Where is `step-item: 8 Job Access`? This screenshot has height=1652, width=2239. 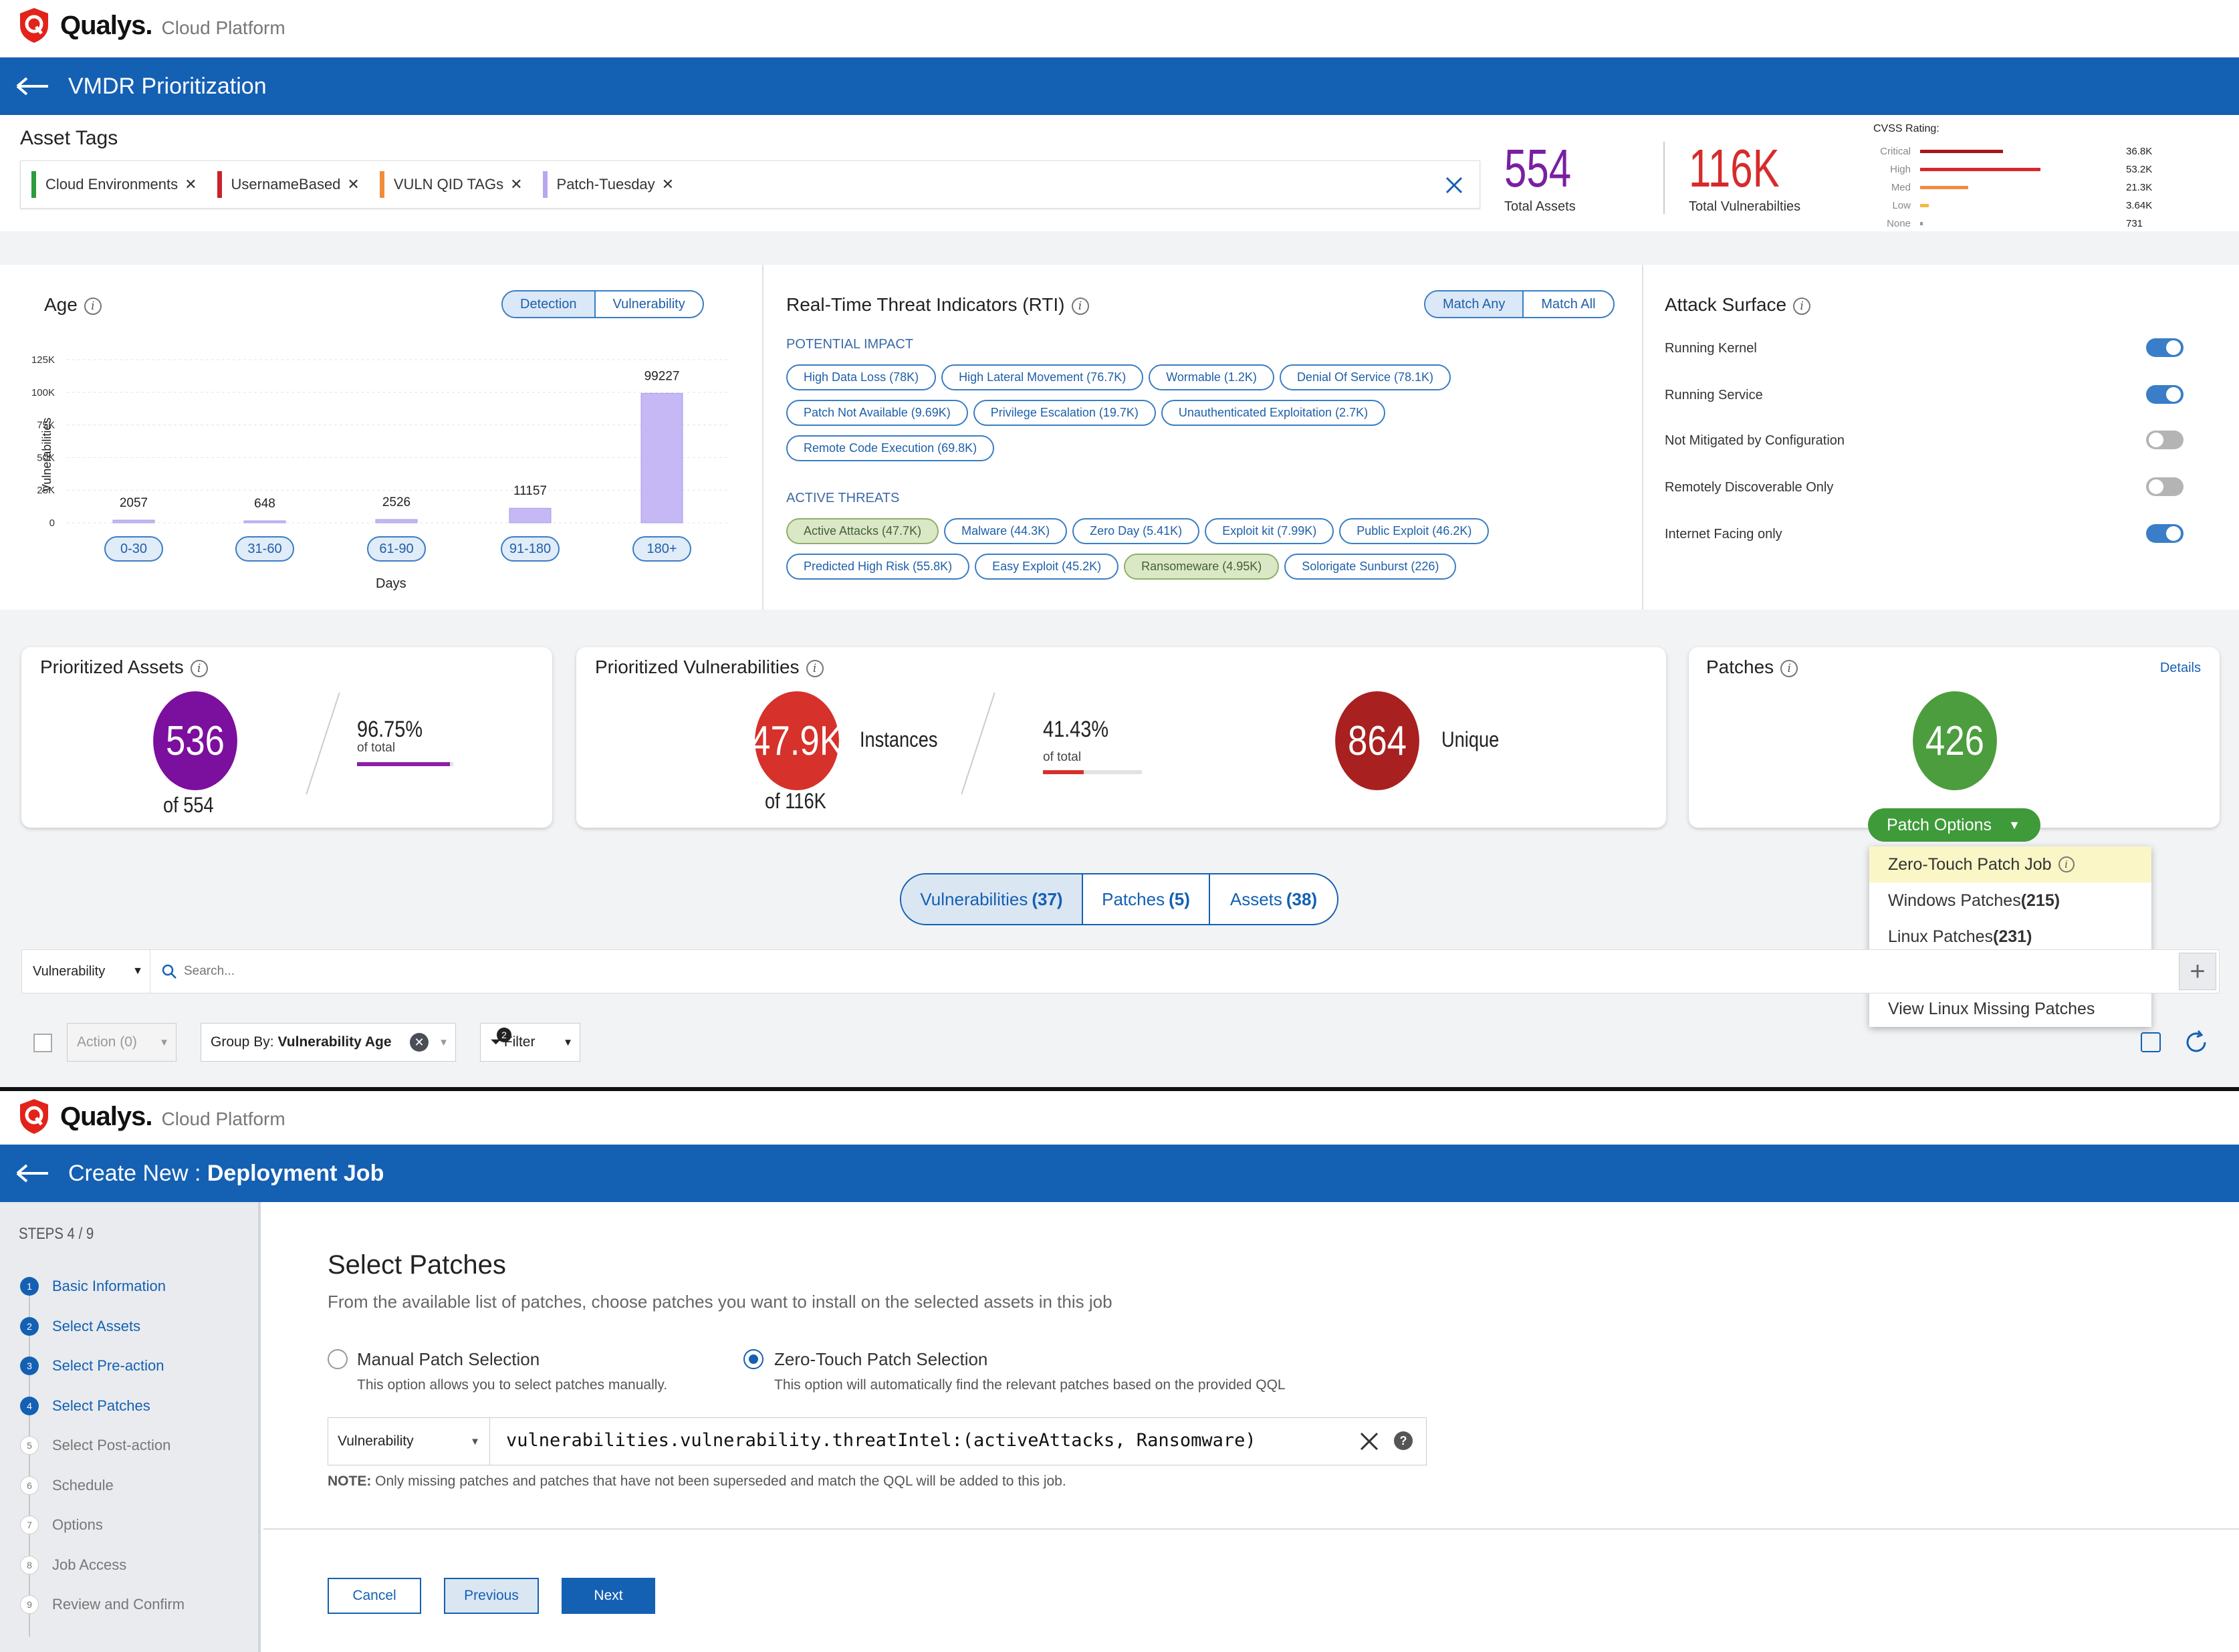
step-item: 8 Job Access is located at coordinates (73, 1564).